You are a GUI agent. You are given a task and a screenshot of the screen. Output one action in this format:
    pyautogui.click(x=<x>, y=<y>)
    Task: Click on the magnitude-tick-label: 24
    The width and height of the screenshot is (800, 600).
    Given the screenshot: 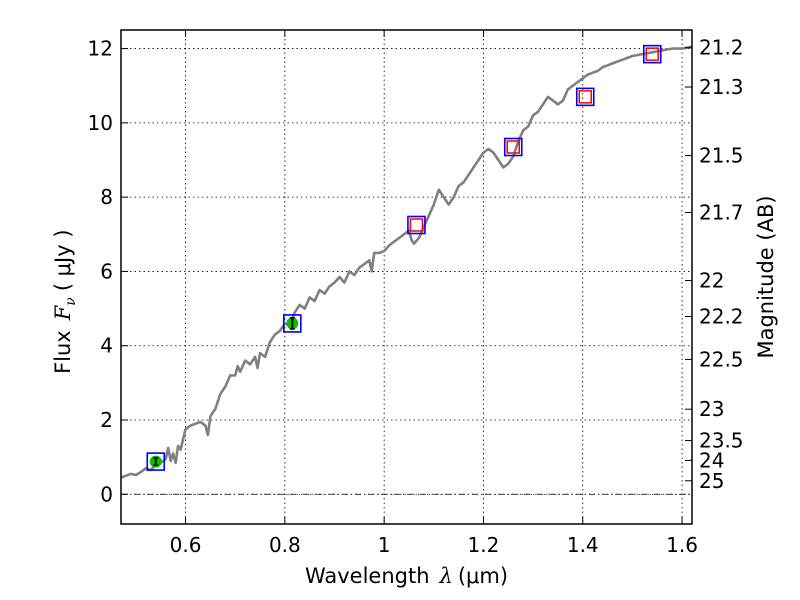 What is the action you would take?
    pyautogui.click(x=711, y=460)
    